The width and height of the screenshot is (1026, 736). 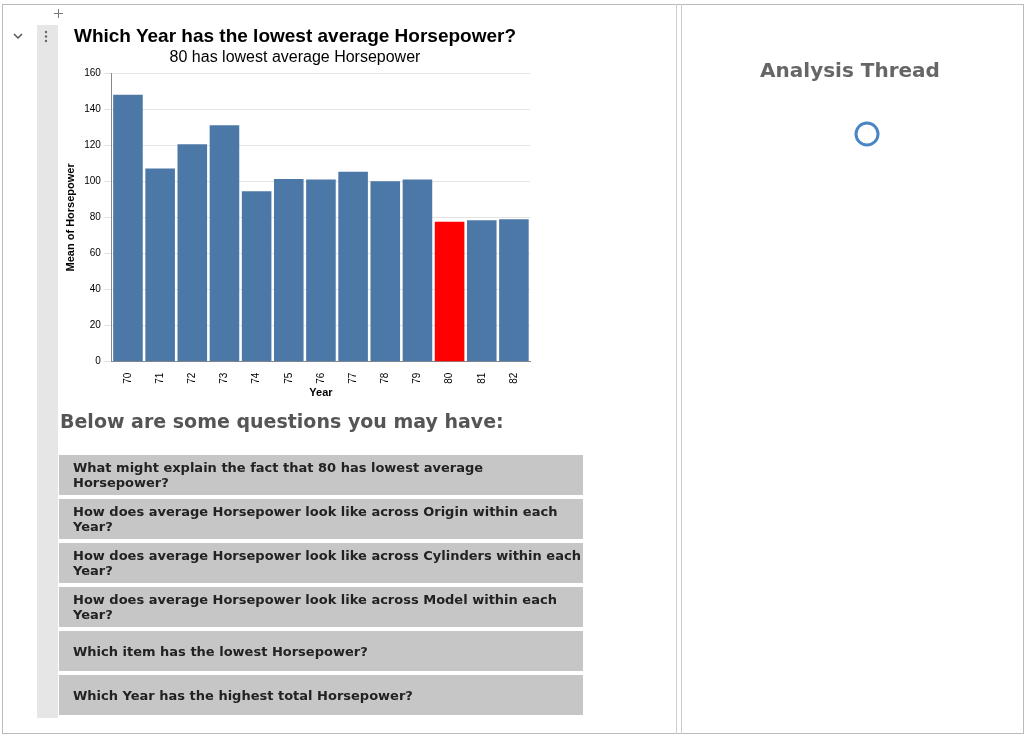 What do you see at coordinates (95, 325) in the screenshot?
I see `y-tick-label: 20` at bounding box center [95, 325].